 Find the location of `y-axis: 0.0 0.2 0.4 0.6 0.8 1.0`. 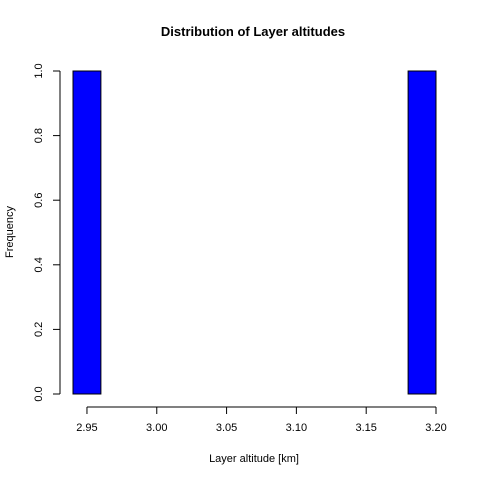

y-axis: 0.0 0.2 0.4 0.6 0.8 1.0 is located at coordinates (47, 232).